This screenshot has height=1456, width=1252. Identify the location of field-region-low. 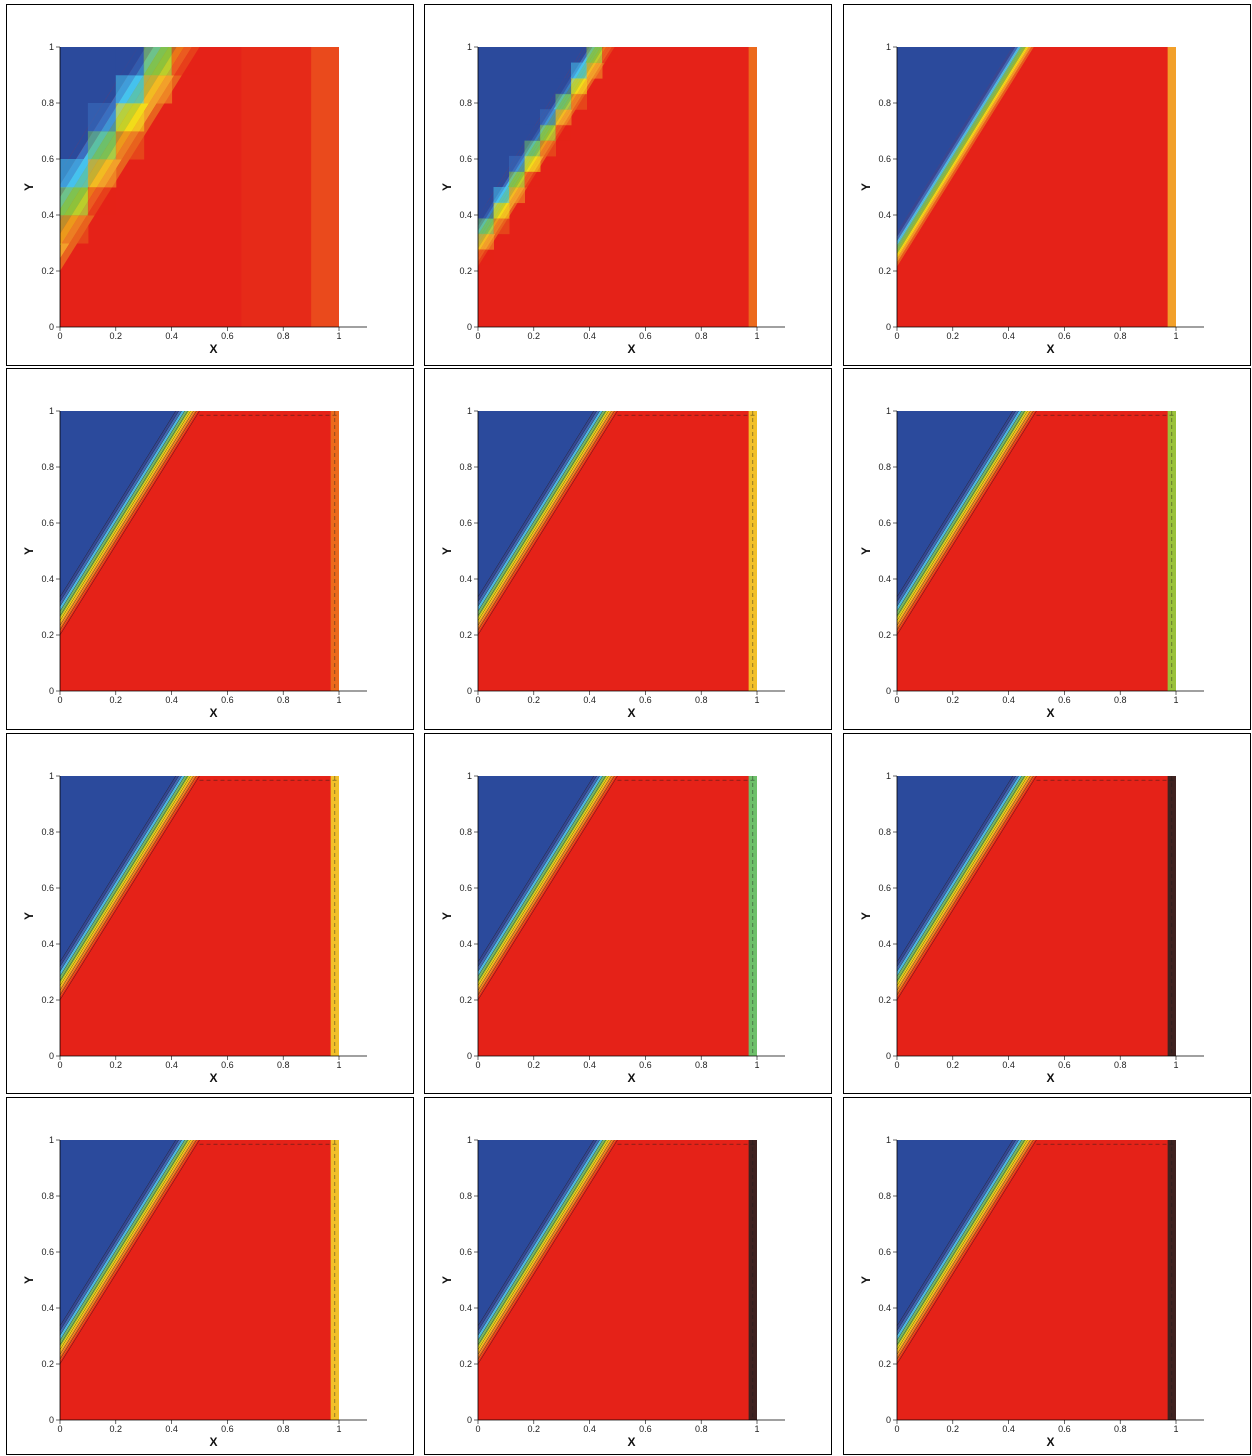
(955, 140).